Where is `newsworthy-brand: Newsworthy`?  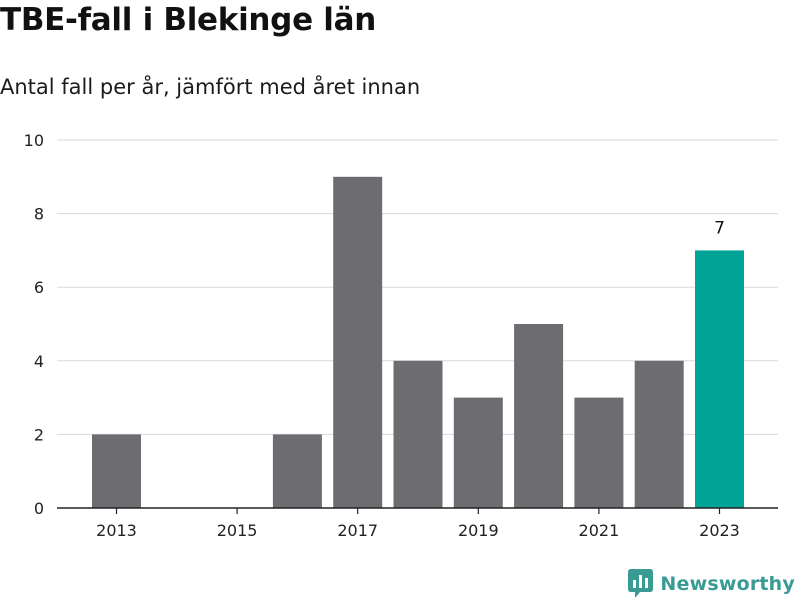
newsworthy-brand: Newsworthy is located at coordinates (711, 583).